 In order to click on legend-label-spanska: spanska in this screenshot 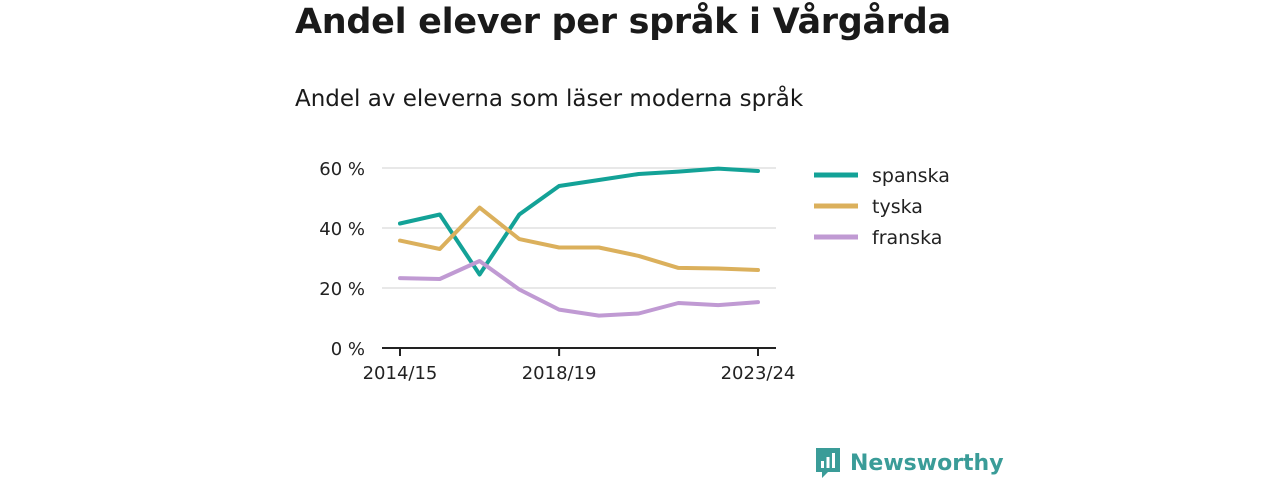, I will do `click(911, 176)`.